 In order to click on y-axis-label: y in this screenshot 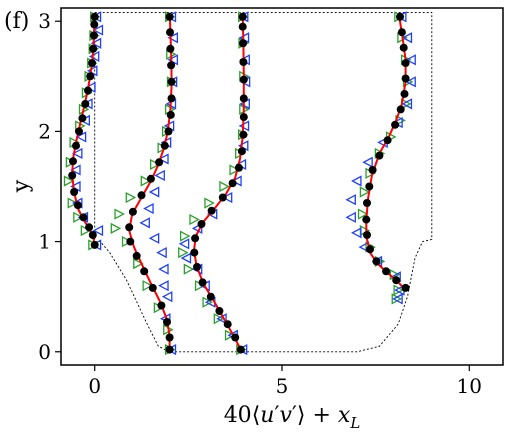, I will do `click(21, 186)`.